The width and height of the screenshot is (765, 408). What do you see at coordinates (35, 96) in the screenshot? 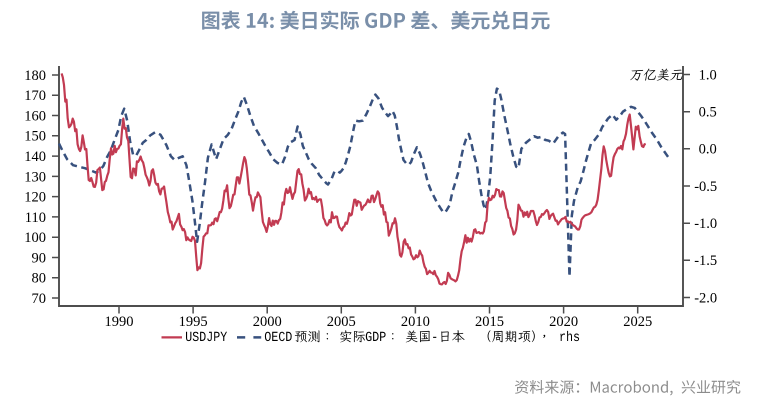
I see `svg-text: 170` at bounding box center [35, 96].